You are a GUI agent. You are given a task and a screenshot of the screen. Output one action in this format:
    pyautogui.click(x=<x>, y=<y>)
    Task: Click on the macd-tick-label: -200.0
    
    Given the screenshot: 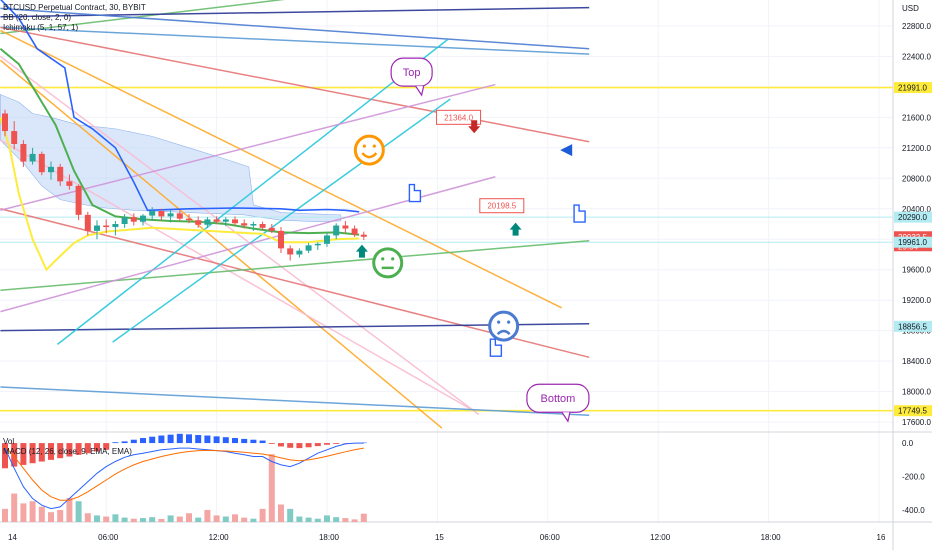 What is the action you would take?
    pyautogui.click(x=913, y=477)
    